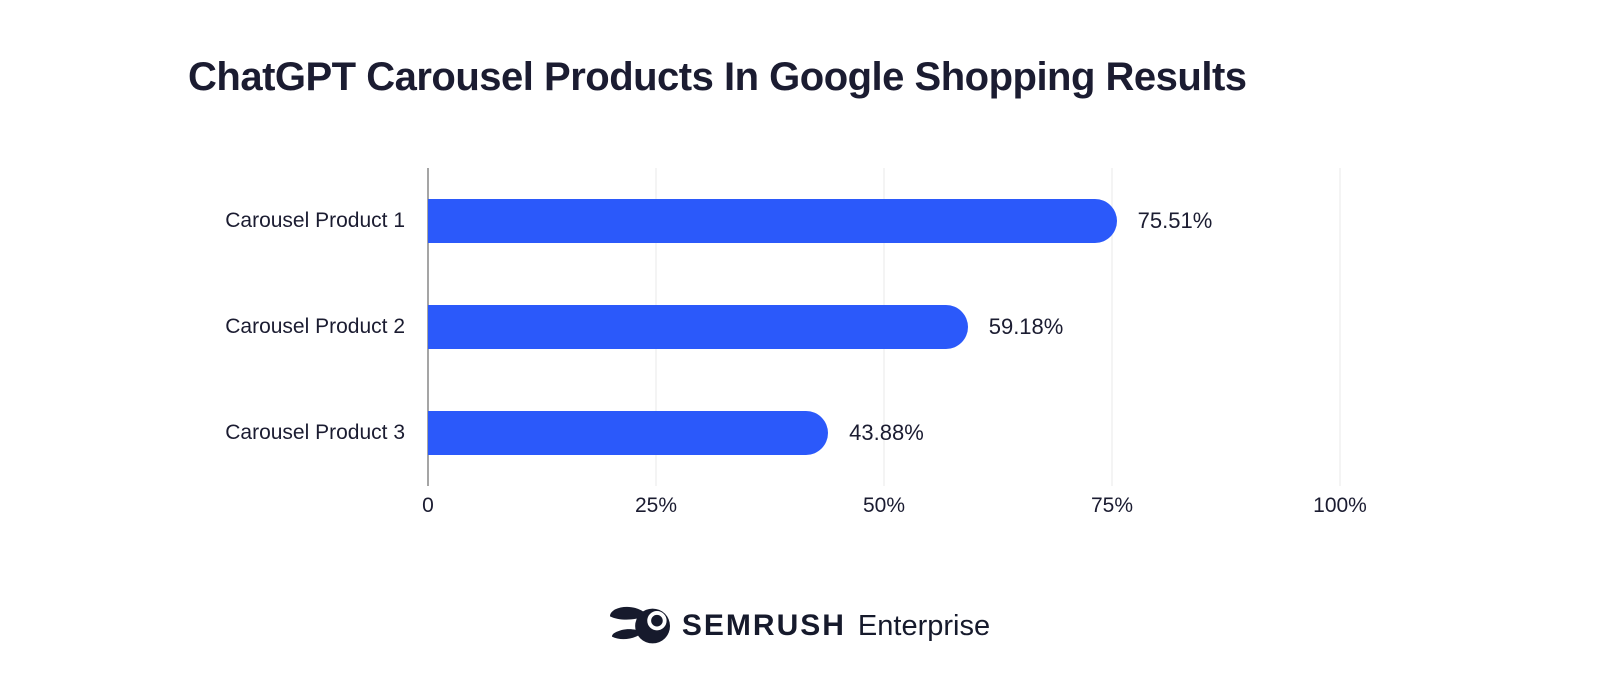 The width and height of the screenshot is (1600, 700). I want to click on bar-row: Carousel Product 1 75.51%, so click(782, 221).